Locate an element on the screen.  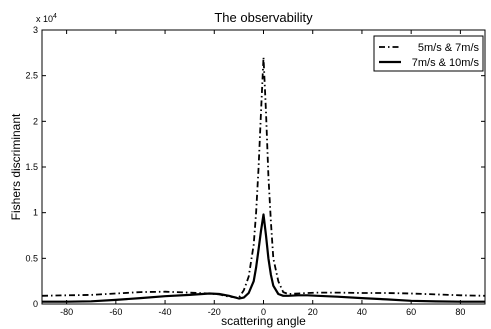
x-tick-label: 20 is located at coordinates (313, 312).